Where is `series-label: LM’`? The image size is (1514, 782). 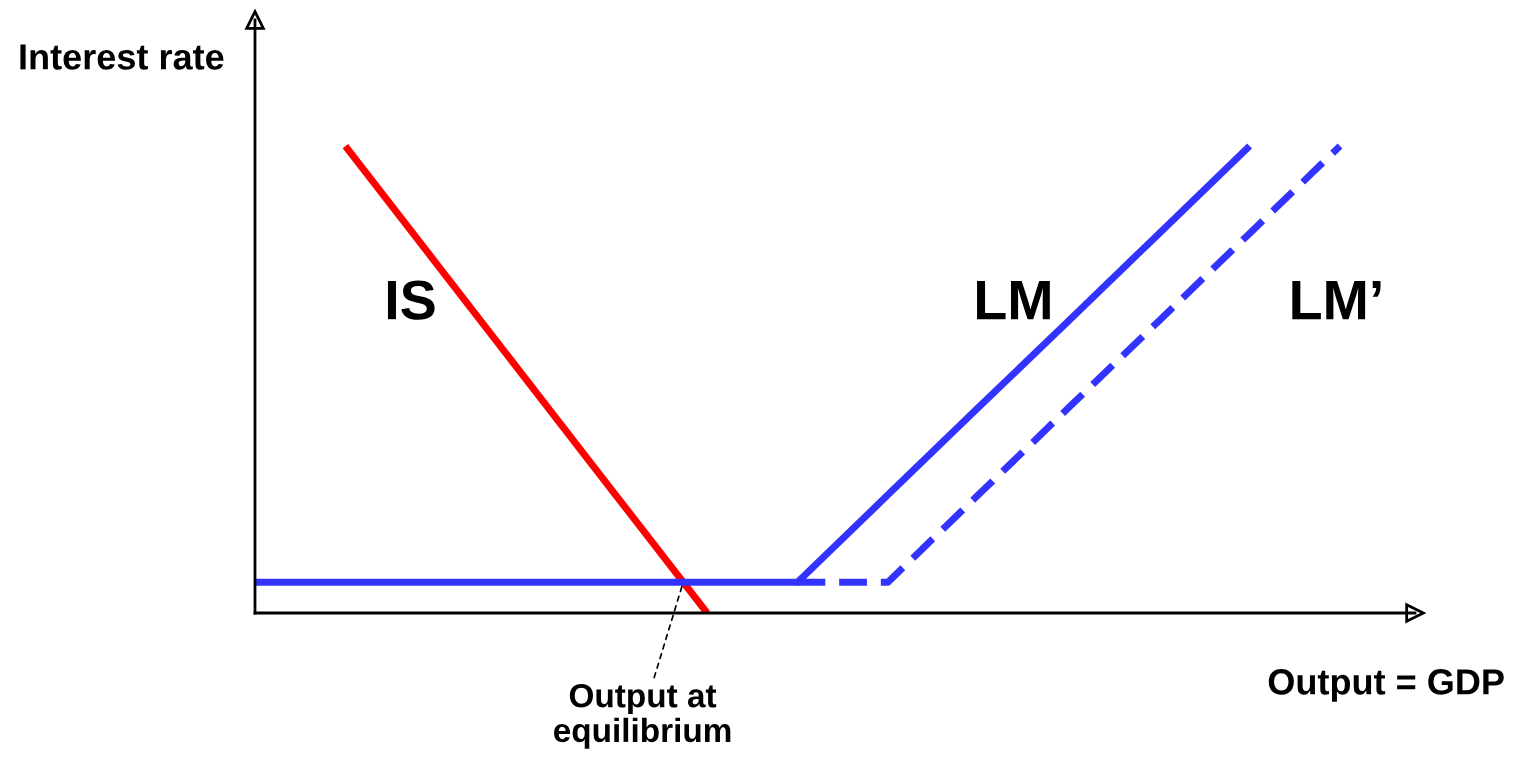 series-label: LM’ is located at coordinates (1336, 300).